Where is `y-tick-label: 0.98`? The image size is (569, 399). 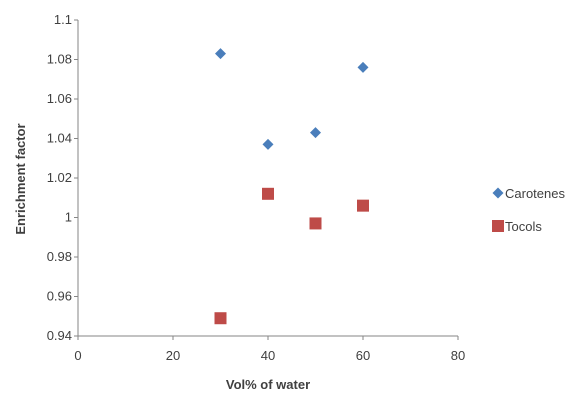
y-tick-label: 0.98 is located at coordinates (59, 256).